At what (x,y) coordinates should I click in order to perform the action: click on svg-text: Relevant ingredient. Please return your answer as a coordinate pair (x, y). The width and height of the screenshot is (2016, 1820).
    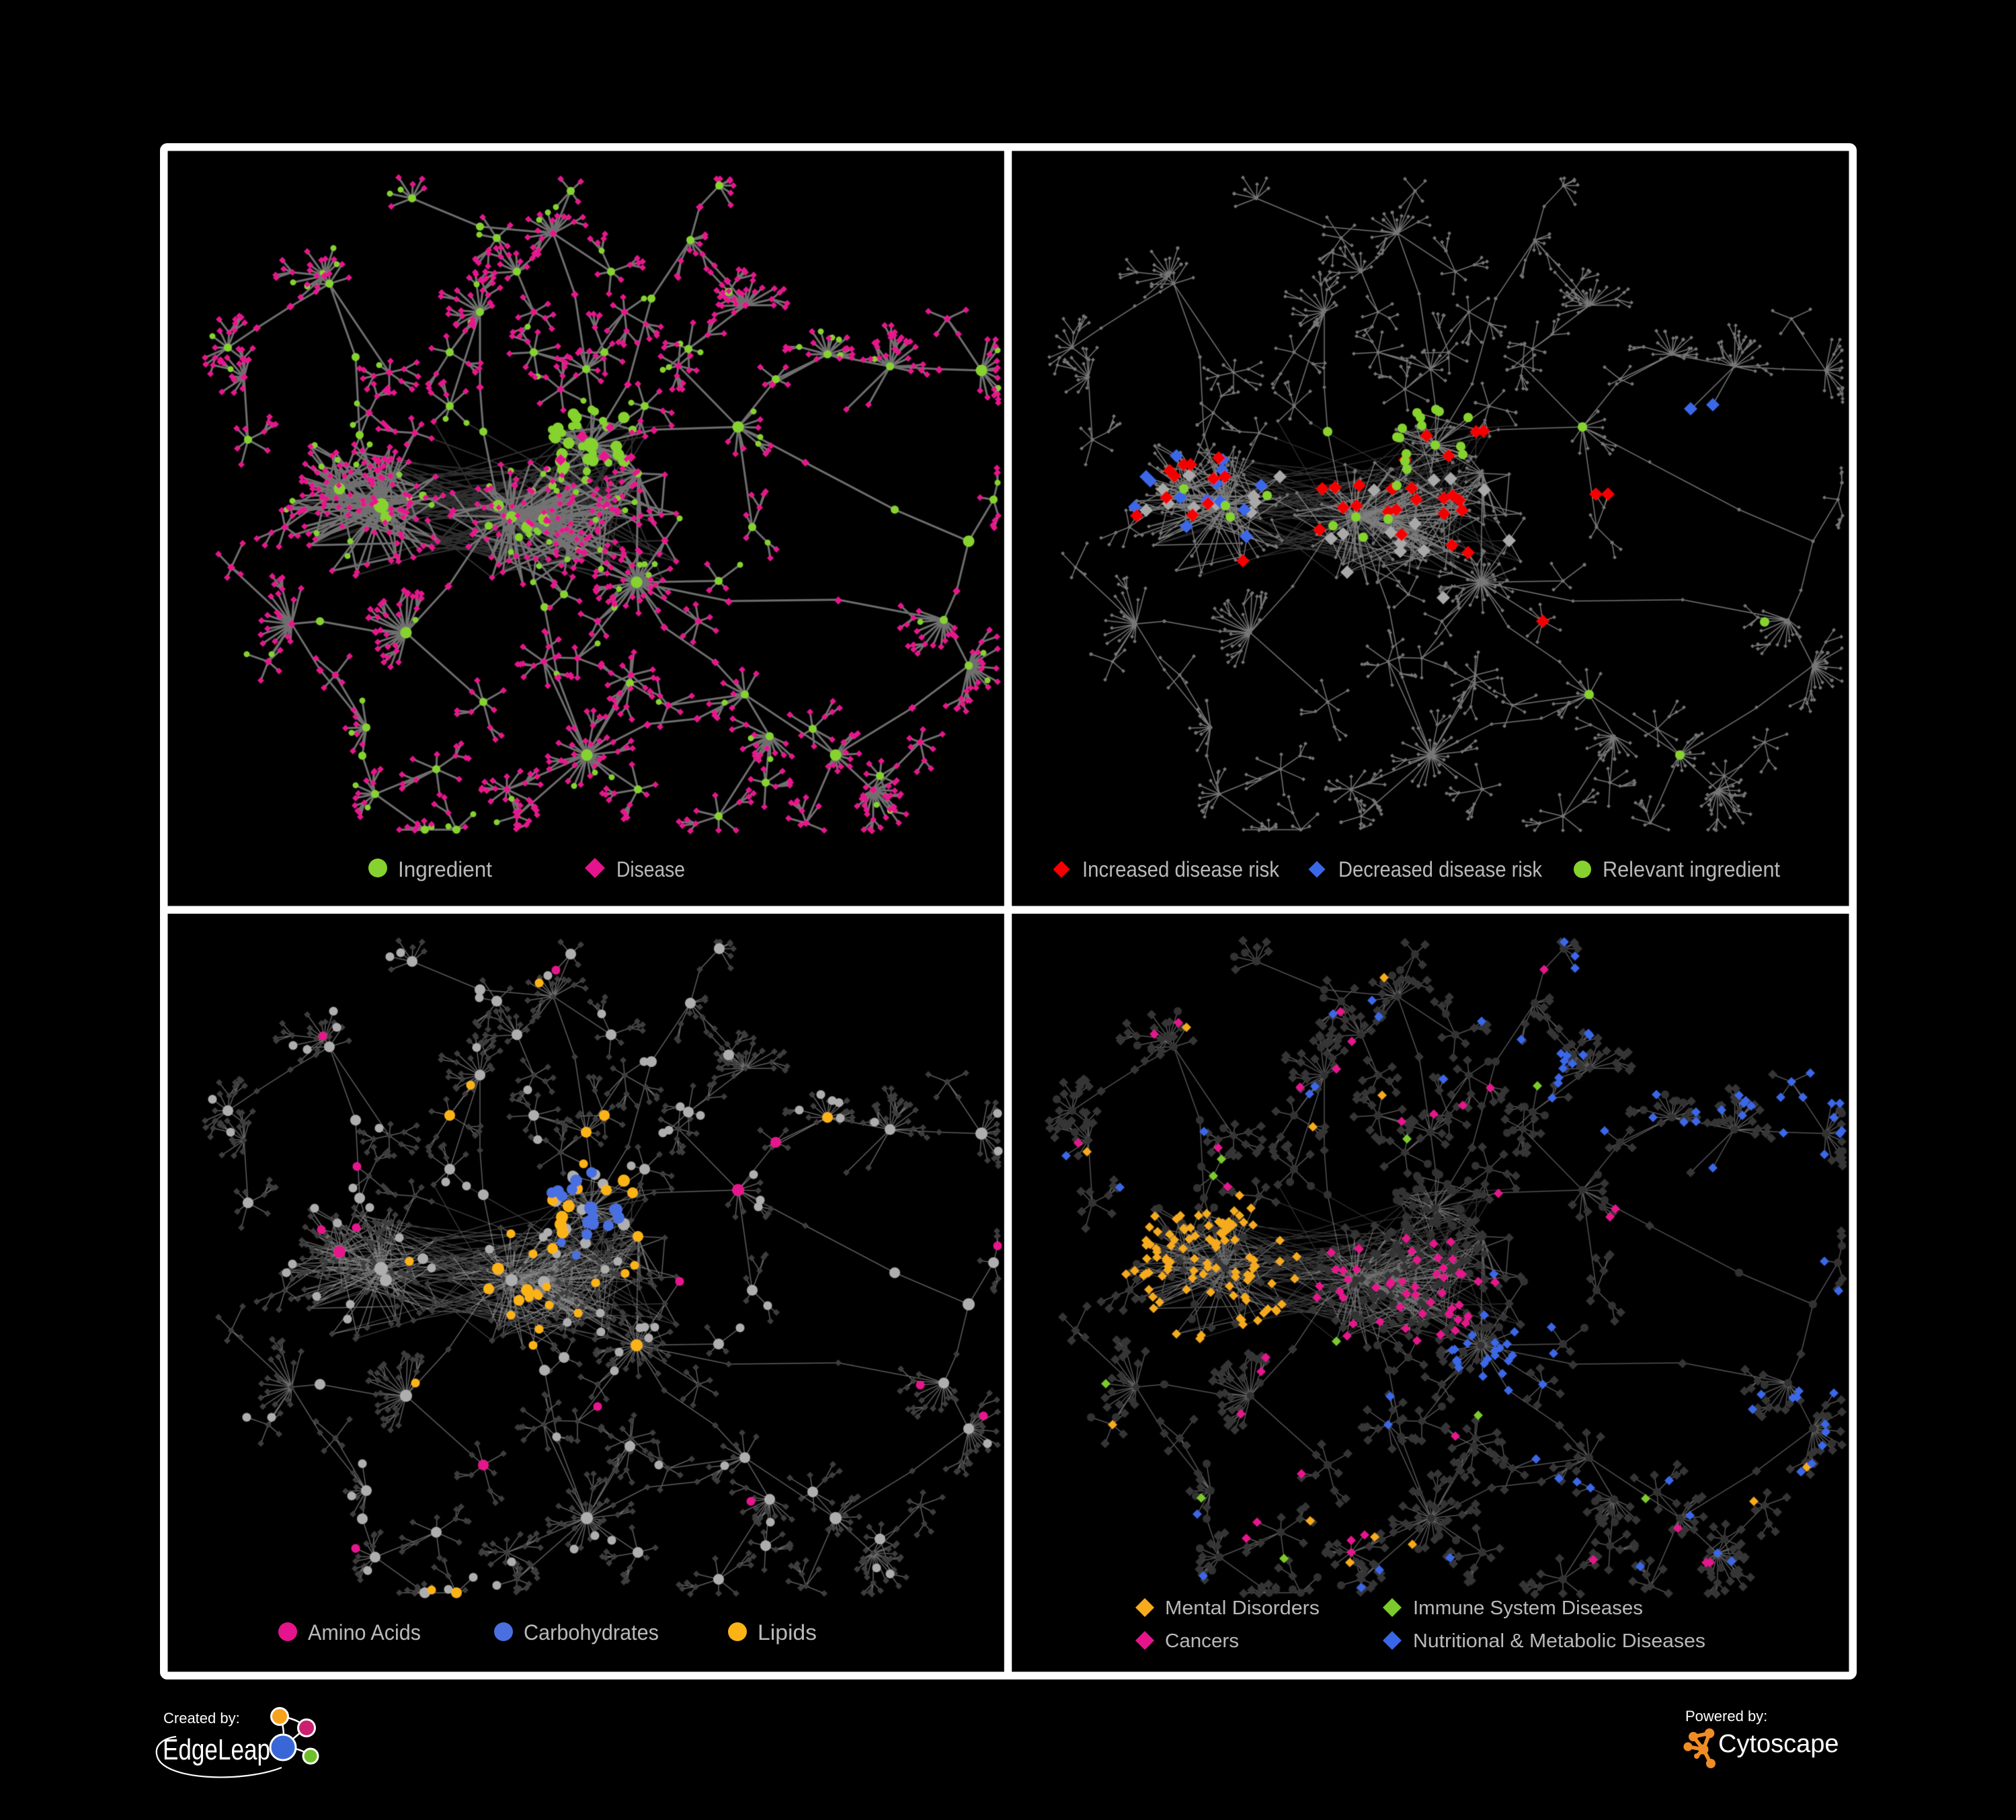
    Looking at the image, I should click on (1691, 869).